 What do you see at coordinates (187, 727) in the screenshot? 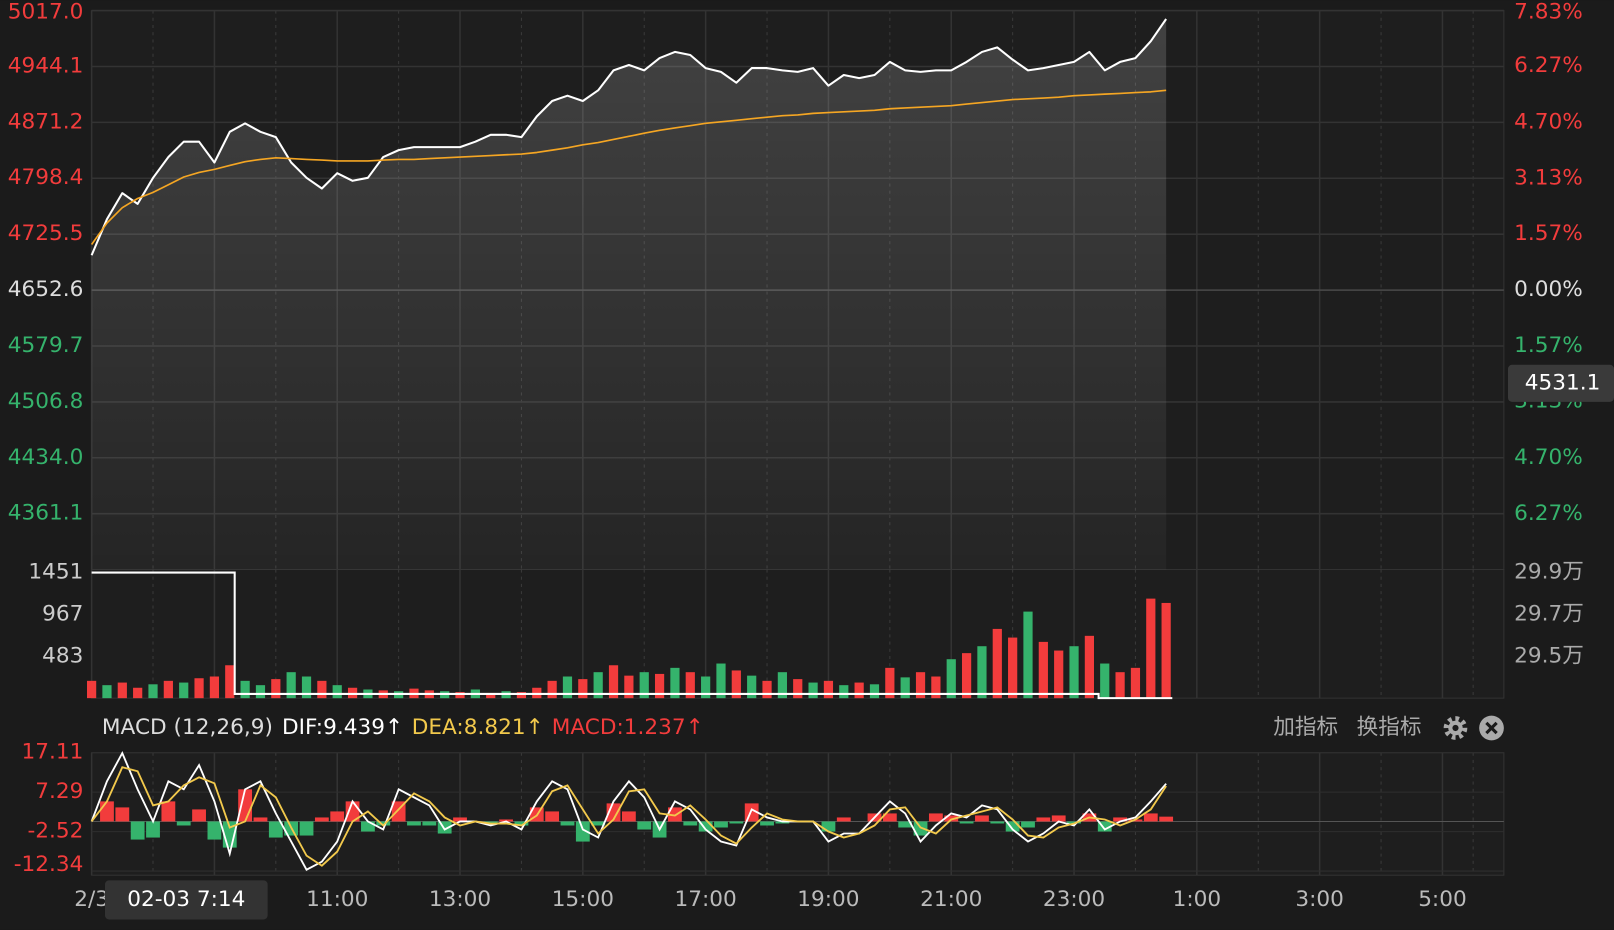
I see `indicator-name: MACD (12,26,9)` at bounding box center [187, 727].